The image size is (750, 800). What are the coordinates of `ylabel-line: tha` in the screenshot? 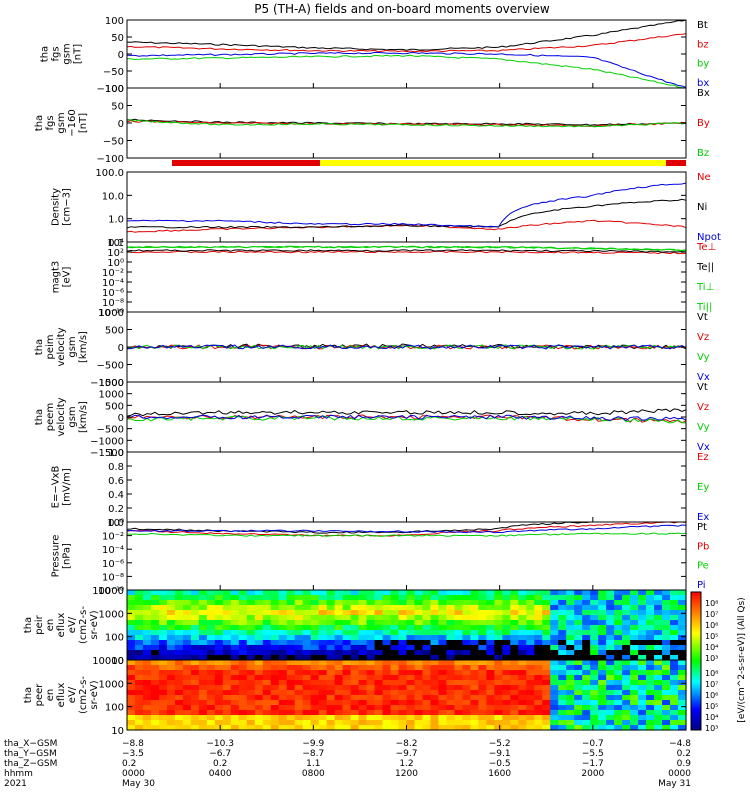 It's located at (28, 695).